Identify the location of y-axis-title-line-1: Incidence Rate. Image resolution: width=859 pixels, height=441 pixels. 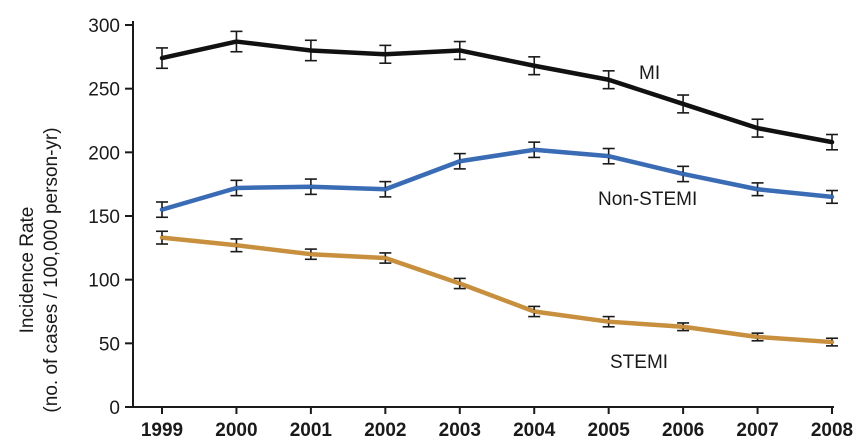
(27, 270).